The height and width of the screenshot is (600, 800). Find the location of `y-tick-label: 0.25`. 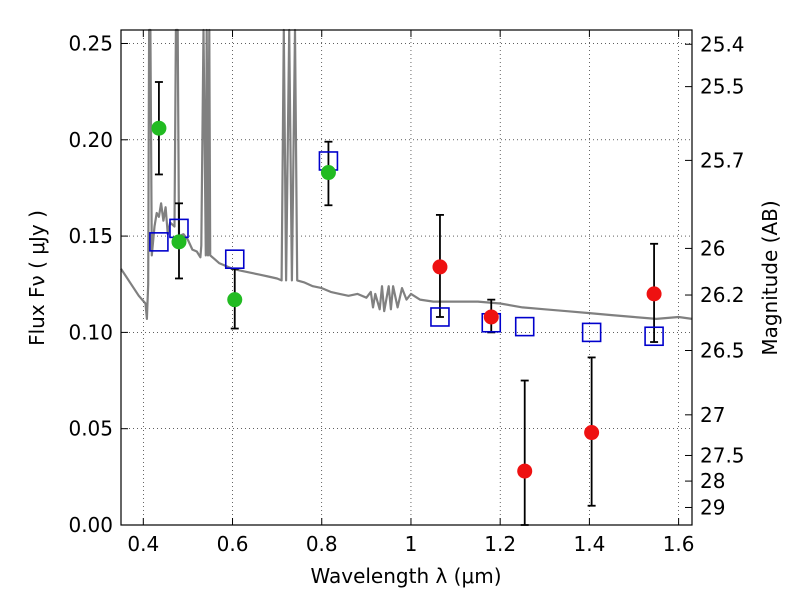

y-tick-label: 0.25 is located at coordinates (90, 43).